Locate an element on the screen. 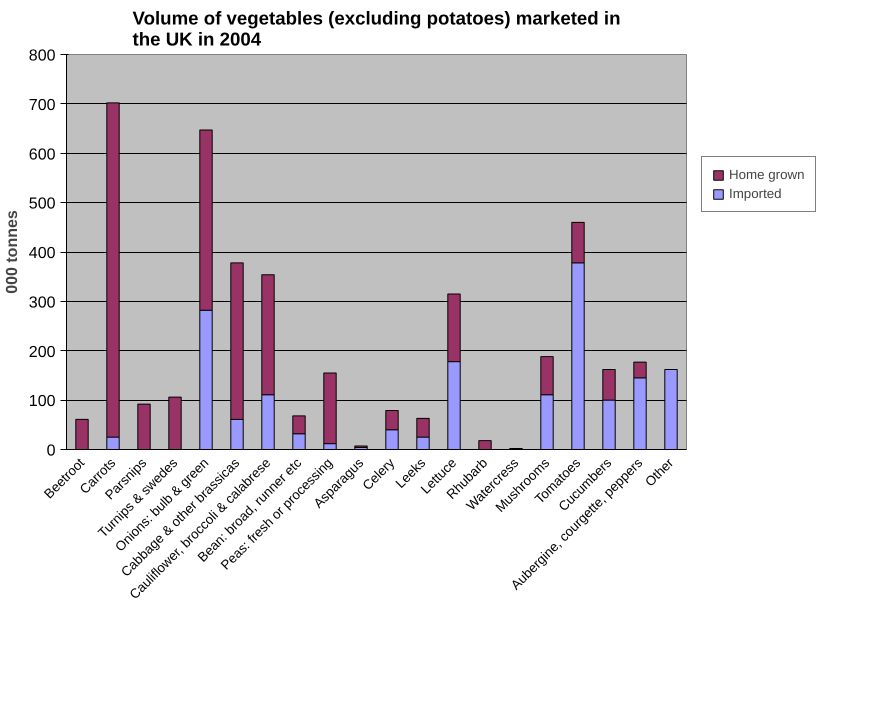 This screenshot has width=886, height=725. y-tick-label: 400 is located at coordinates (42, 253).